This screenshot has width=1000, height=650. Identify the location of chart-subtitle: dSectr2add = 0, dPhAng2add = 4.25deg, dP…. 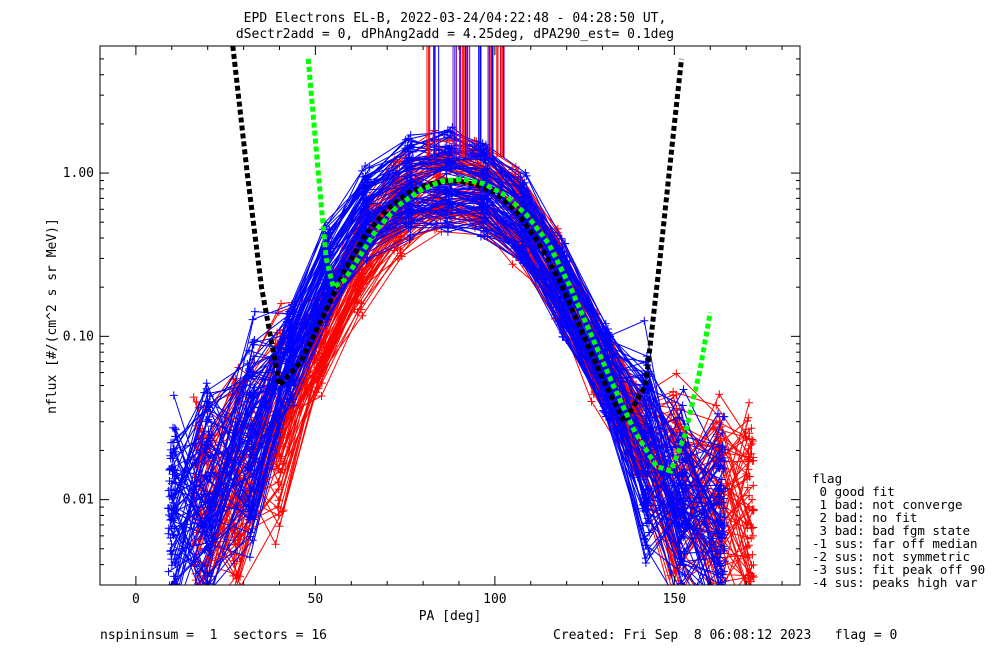
(455, 34).